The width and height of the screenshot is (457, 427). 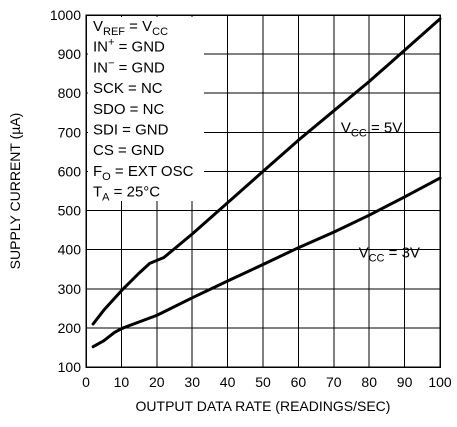 What do you see at coordinates (130, 28) in the screenshot?
I see `test-condition: VREF = VCC` at bounding box center [130, 28].